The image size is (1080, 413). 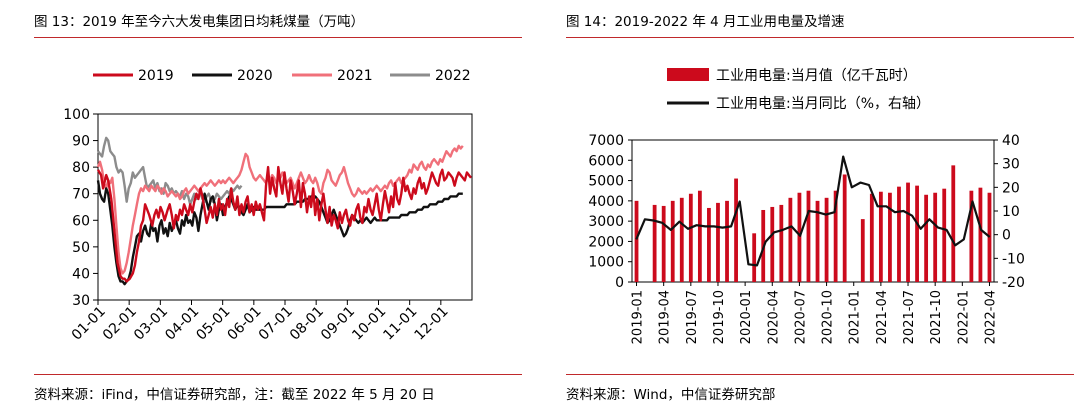 What do you see at coordinates (882, 317) in the screenshot?
I see `x-tick-label: 2021-04` at bounding box center [882, 317].